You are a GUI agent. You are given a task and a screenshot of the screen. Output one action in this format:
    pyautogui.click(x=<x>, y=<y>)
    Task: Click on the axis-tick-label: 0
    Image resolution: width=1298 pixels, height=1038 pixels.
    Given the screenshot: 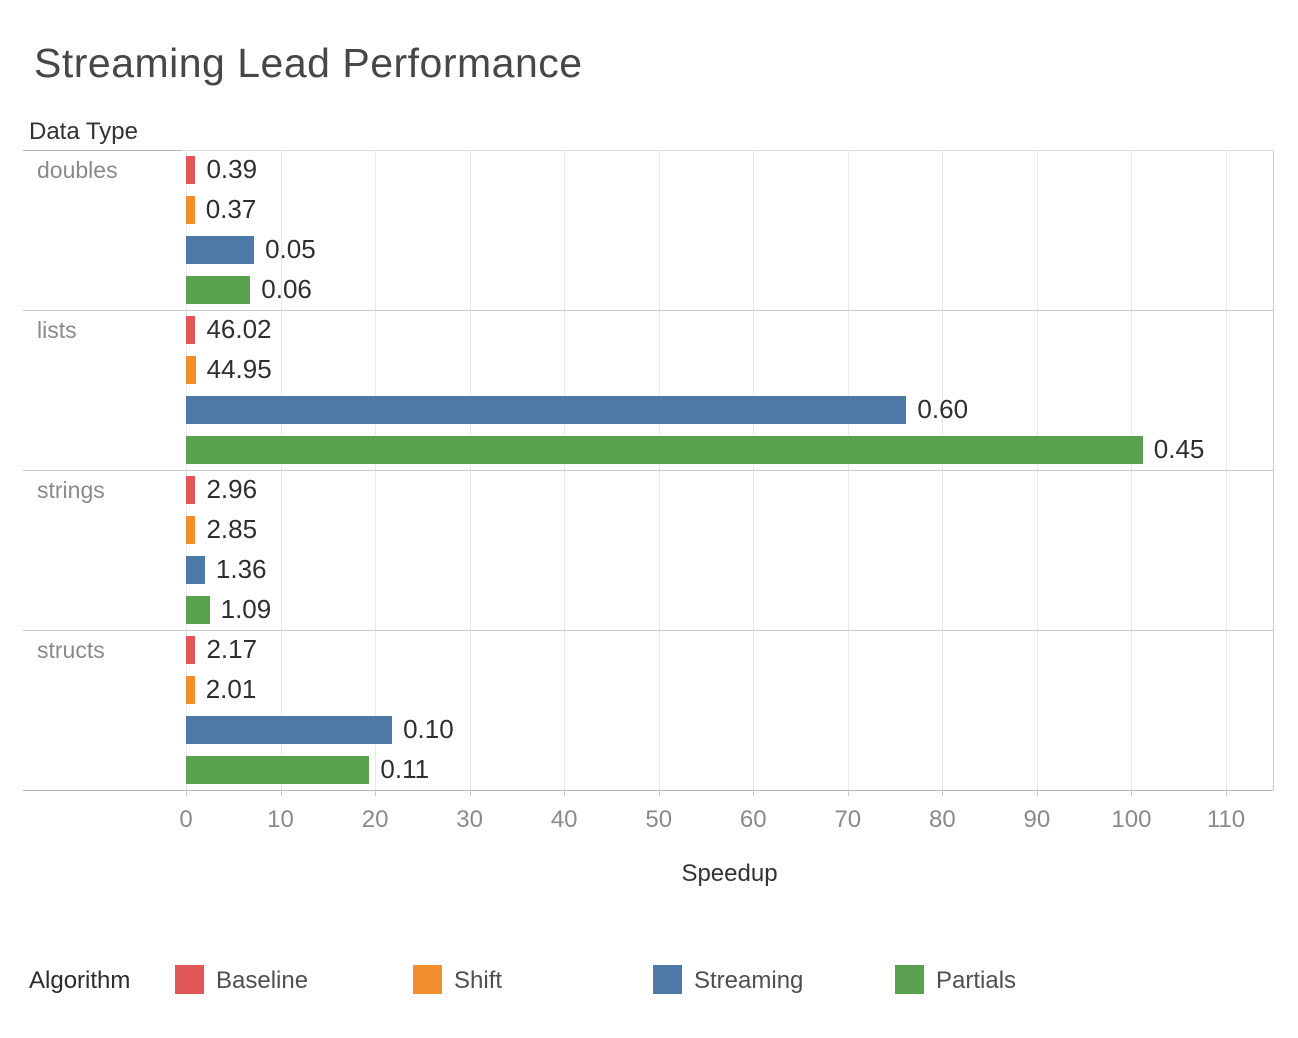 What is the action you would take?
    pyautogui.click(x=186, y=819)
    